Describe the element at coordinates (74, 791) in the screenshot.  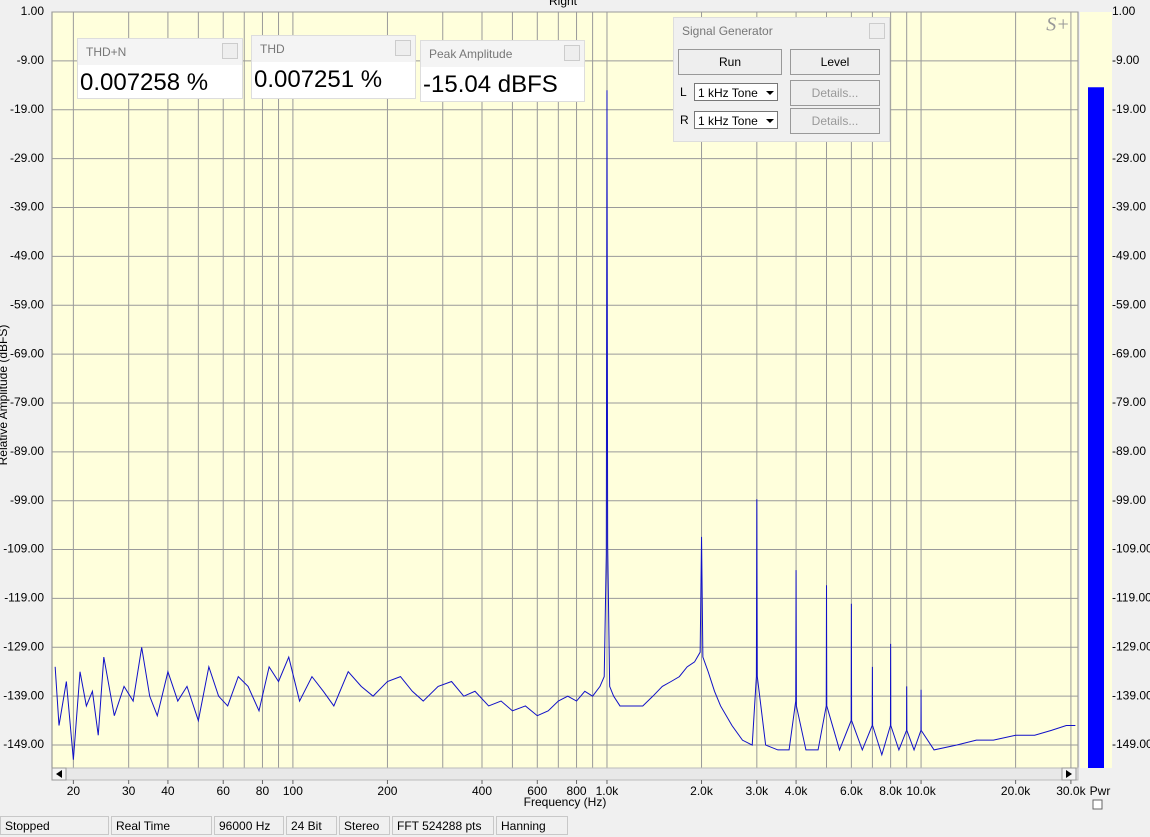
I see `x-tick-label: 20` at that location.